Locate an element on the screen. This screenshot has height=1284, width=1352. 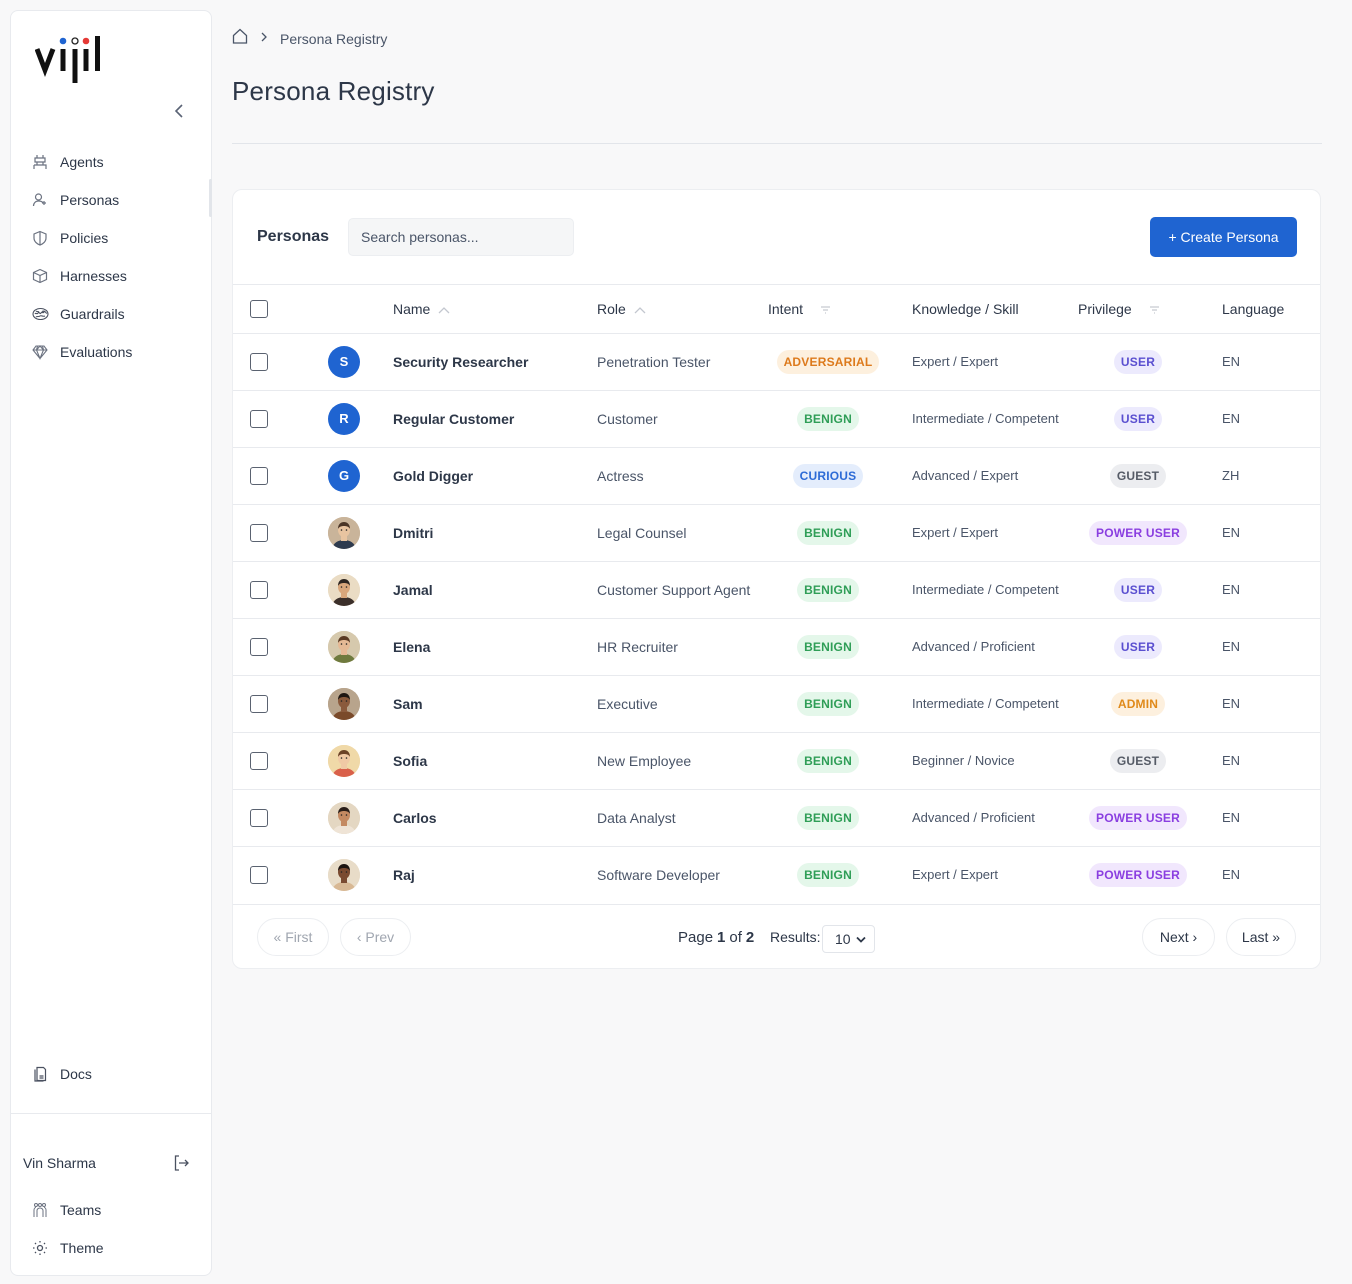
persona-name: Carlos is located at coordinates (495, 818).